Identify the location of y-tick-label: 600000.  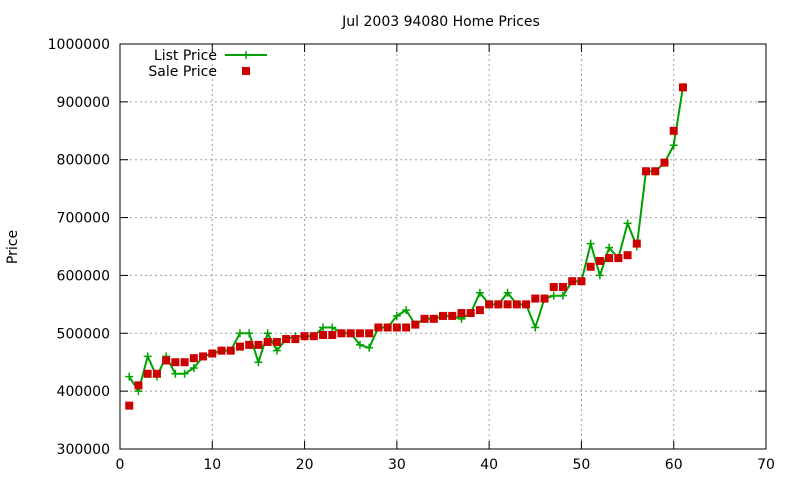
(83, 276).